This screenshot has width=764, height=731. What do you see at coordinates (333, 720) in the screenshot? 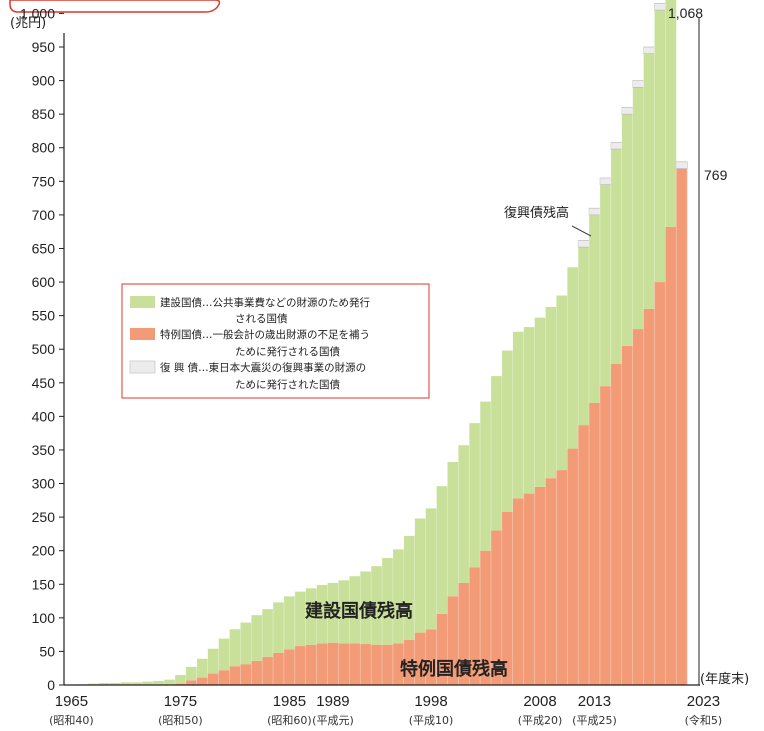
I see `x-era-label: (平成元)` at bounding box center [333, 720].